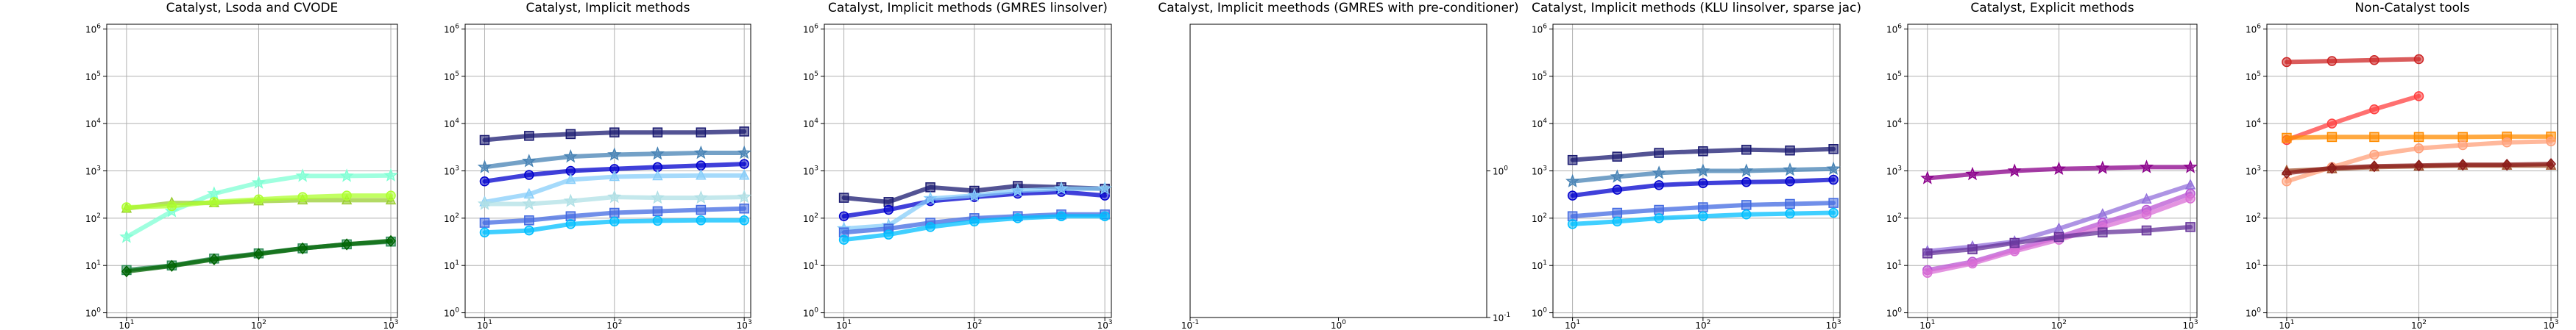 This screenshot has height=330, width=2576. I want to click on series-line, so click(2352, 61).